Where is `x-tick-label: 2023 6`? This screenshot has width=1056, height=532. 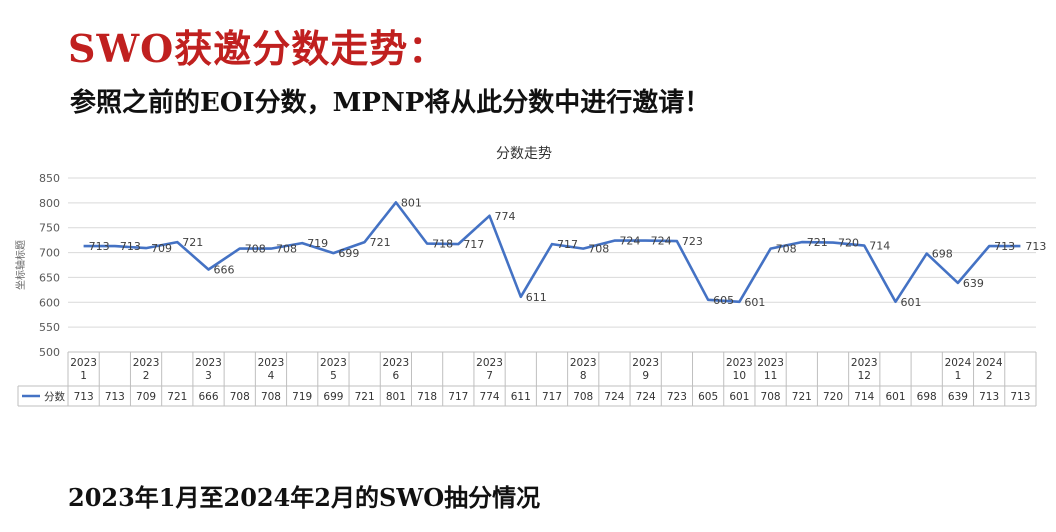 x-tick-label: 2023 6 is located at coordinates (396, 369).